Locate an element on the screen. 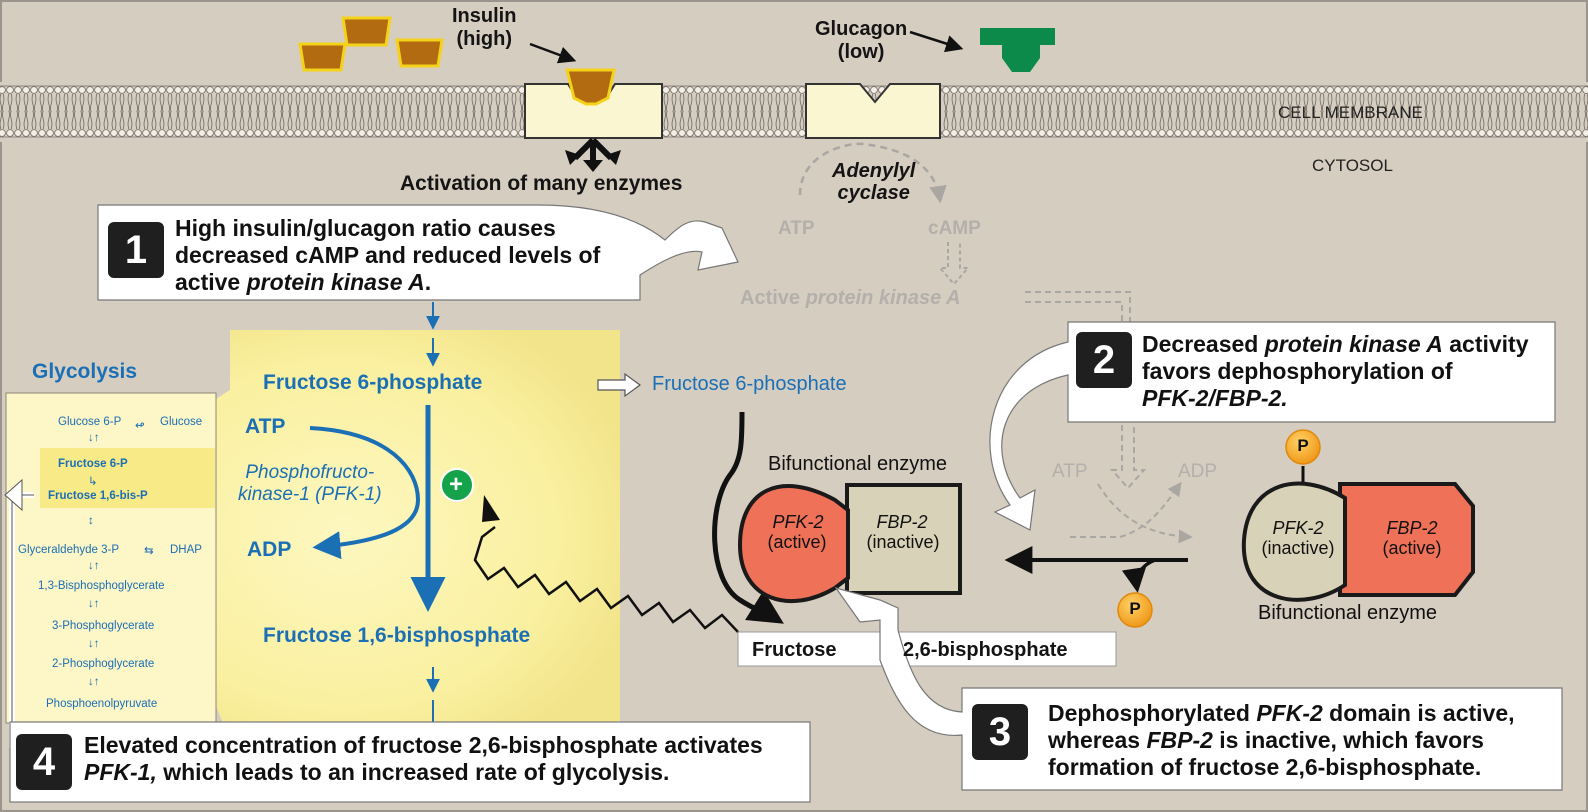 The image size is (1588, 812). cytosol-label: CYTOSOL is located at coordinates (1352, 165).